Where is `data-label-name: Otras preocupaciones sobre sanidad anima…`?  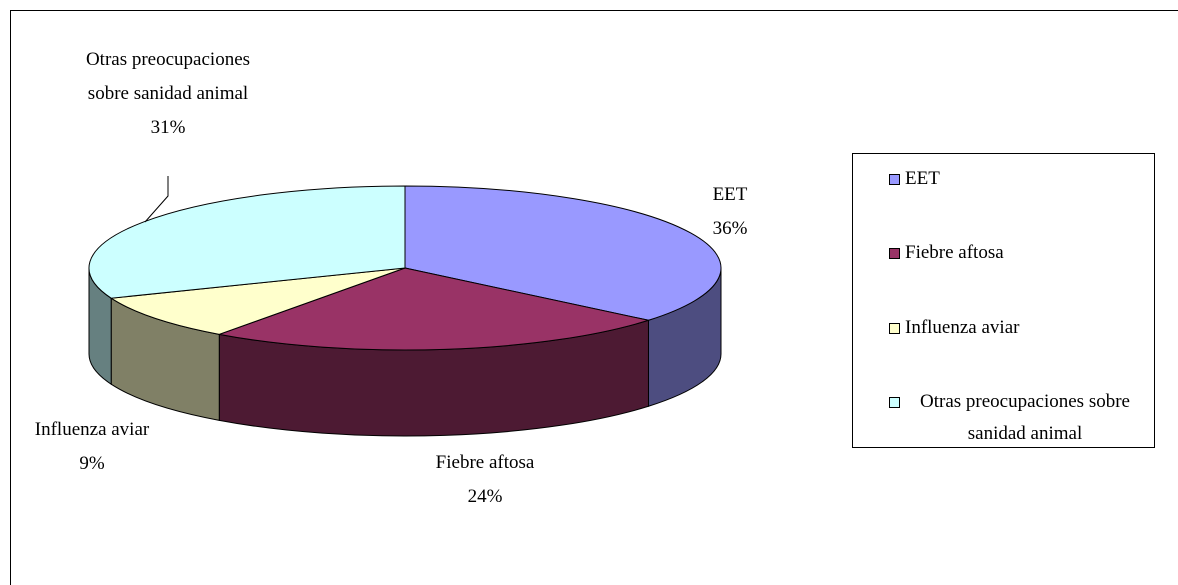 data-label-name: Otras preocupaciones sobre sanidad anima… is located at coordinates (168, 76).